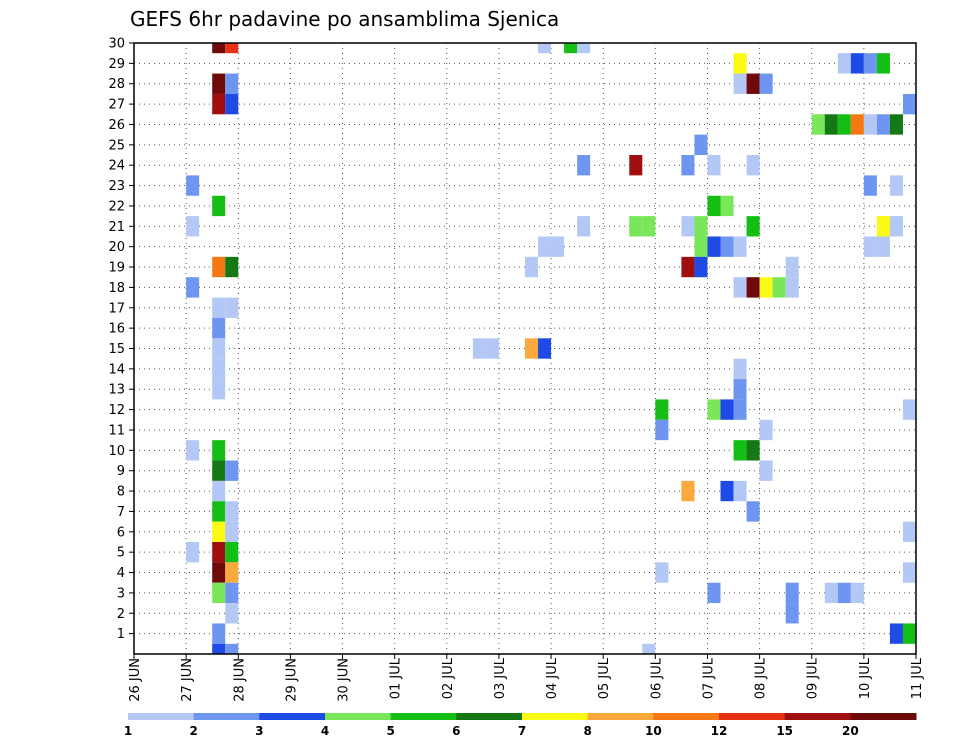  What do you see at coordinates (116, 247) in the screenshot?
I see `y-tick-label: 20` at bounding box center [116, 247].